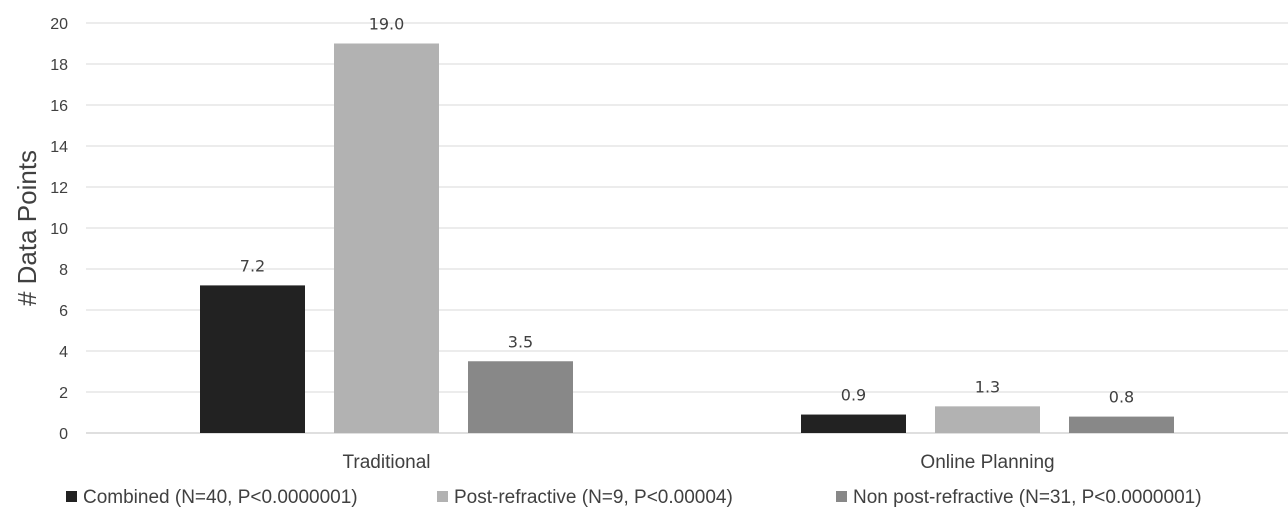 This screenshot has width=1288, height=510. Describe the element at coordinates (27, 228) in the screenshot. I see `y-axis-title: # Data Points` at that location.